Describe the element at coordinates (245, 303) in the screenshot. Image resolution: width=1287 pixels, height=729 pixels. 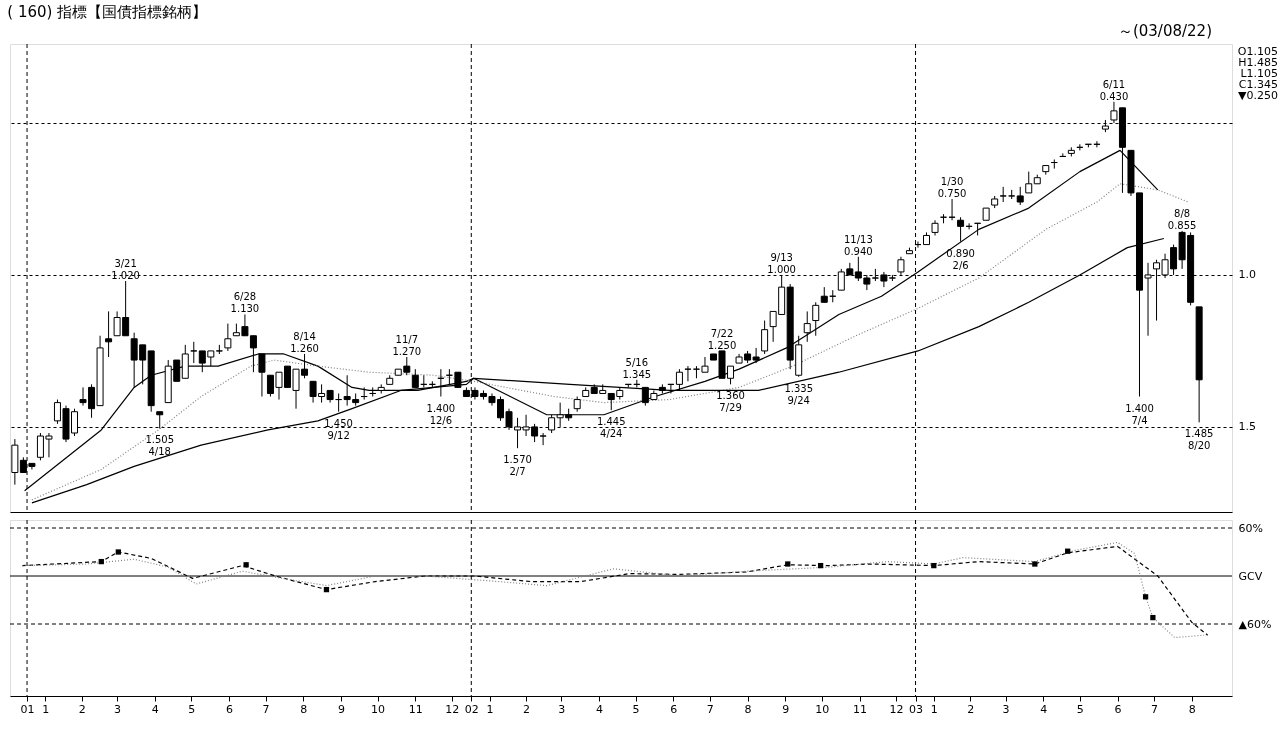
I see `annotation: 6/28 1.130` at that location.